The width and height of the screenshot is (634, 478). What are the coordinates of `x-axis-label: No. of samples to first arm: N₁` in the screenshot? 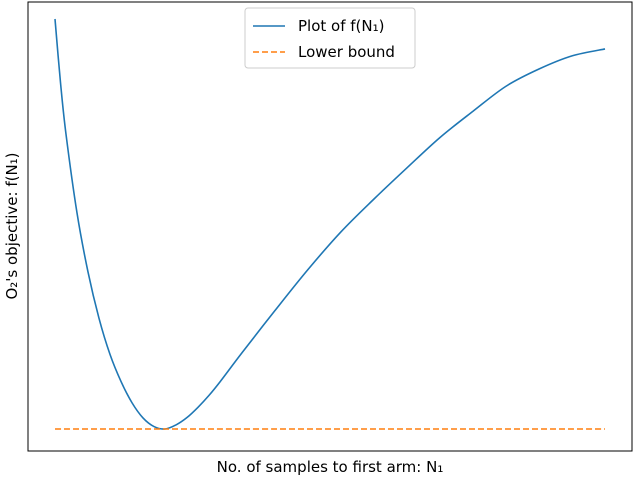 It's located at (330, 467).